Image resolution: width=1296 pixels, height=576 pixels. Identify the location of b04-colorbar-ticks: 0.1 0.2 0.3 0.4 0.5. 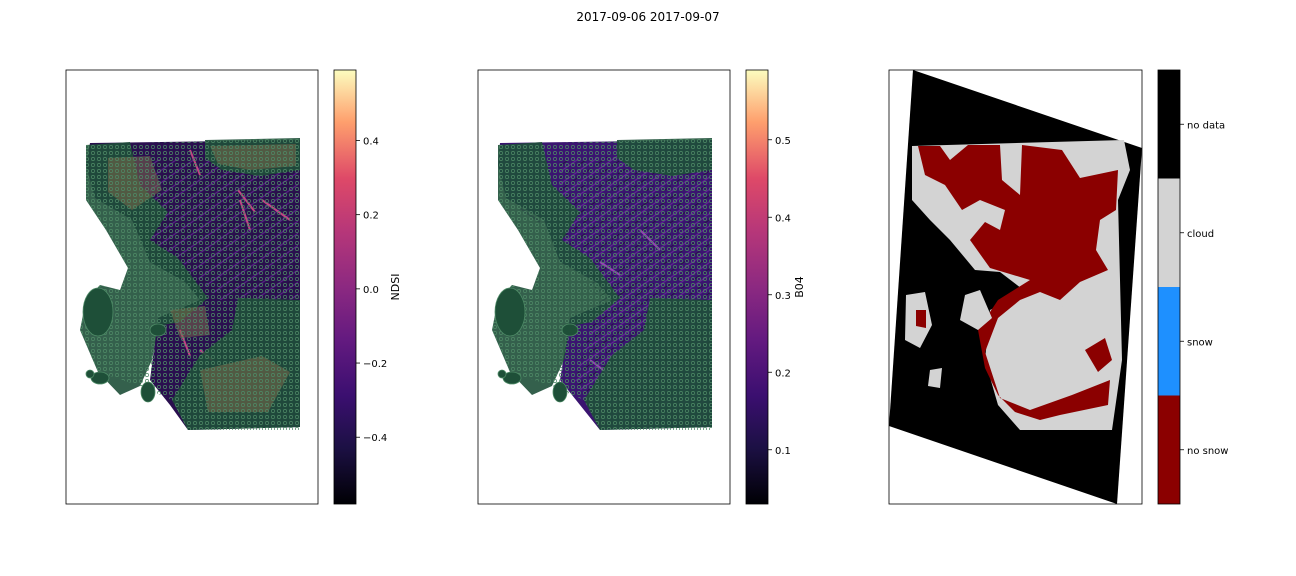
(779, 296).